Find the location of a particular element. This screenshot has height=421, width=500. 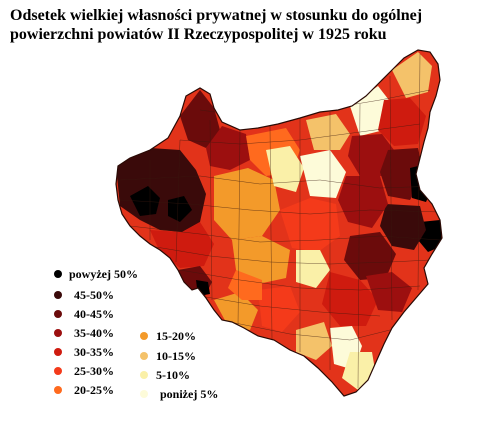

legend-label-45-50: 45-50% is located at coordinates (94, 295).